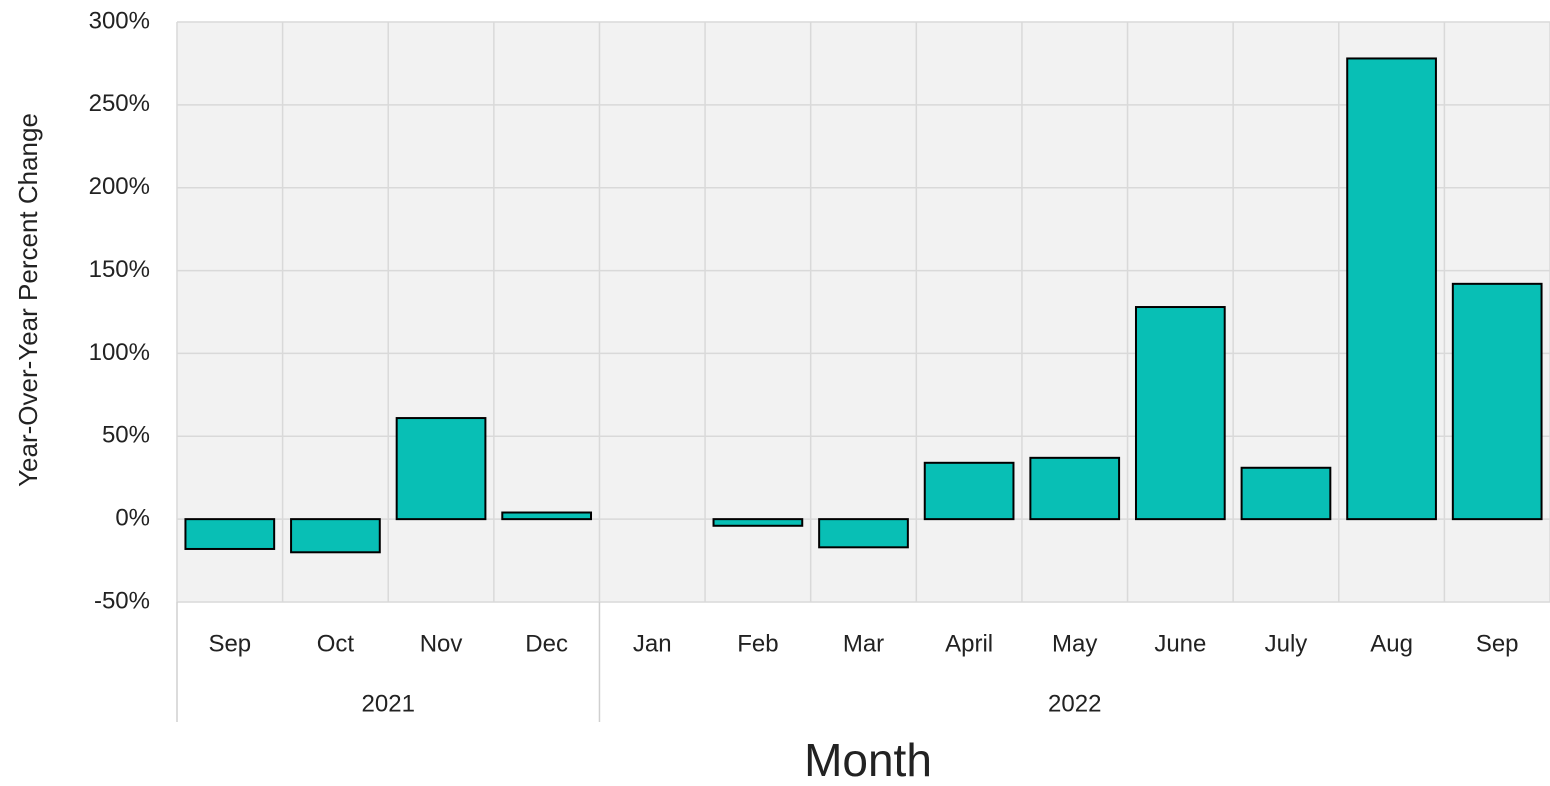 The height and width of the screenshot is (786, 1550). I want to click on y-tick-label: 0%, so click(132, 517).